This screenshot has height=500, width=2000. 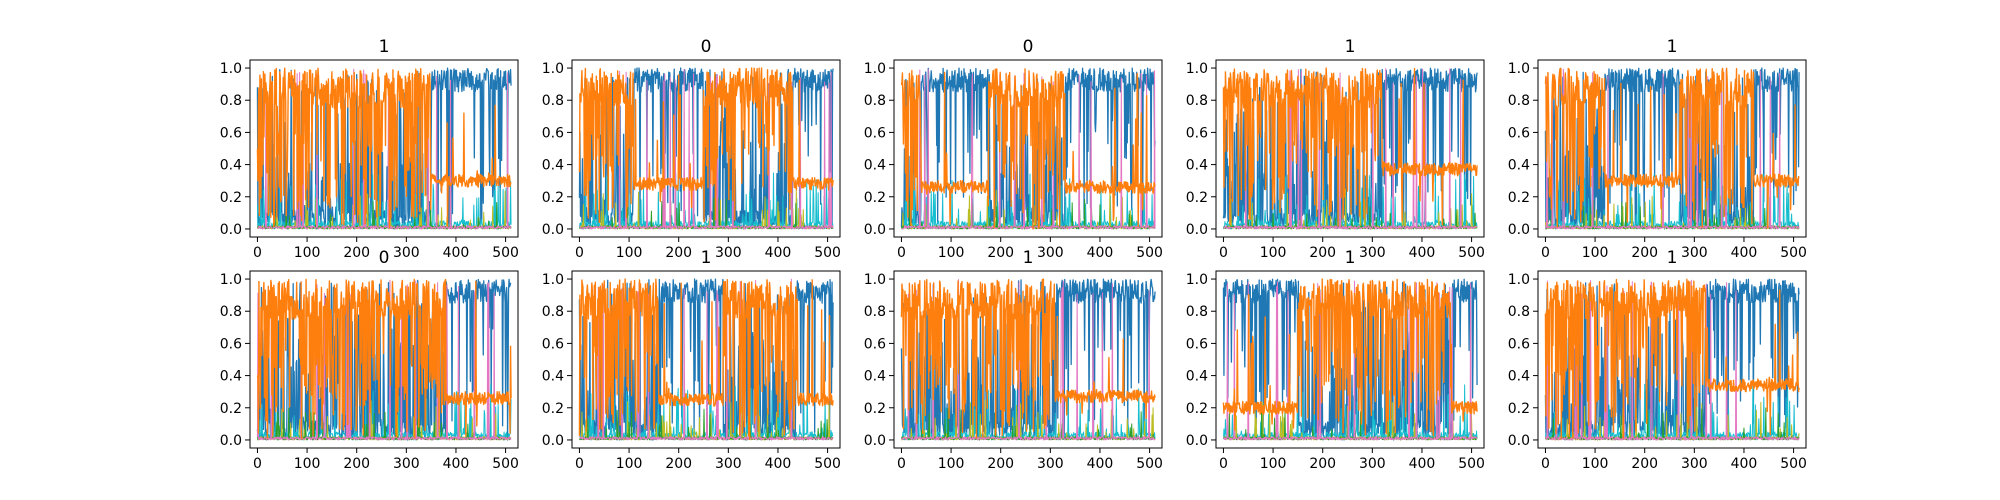 I want to click on subplot-4: 0 100 200 300 400 500 0.0 0.2 0.4 0.6 0.8 1.0 1, so click(x=1335, y=149).